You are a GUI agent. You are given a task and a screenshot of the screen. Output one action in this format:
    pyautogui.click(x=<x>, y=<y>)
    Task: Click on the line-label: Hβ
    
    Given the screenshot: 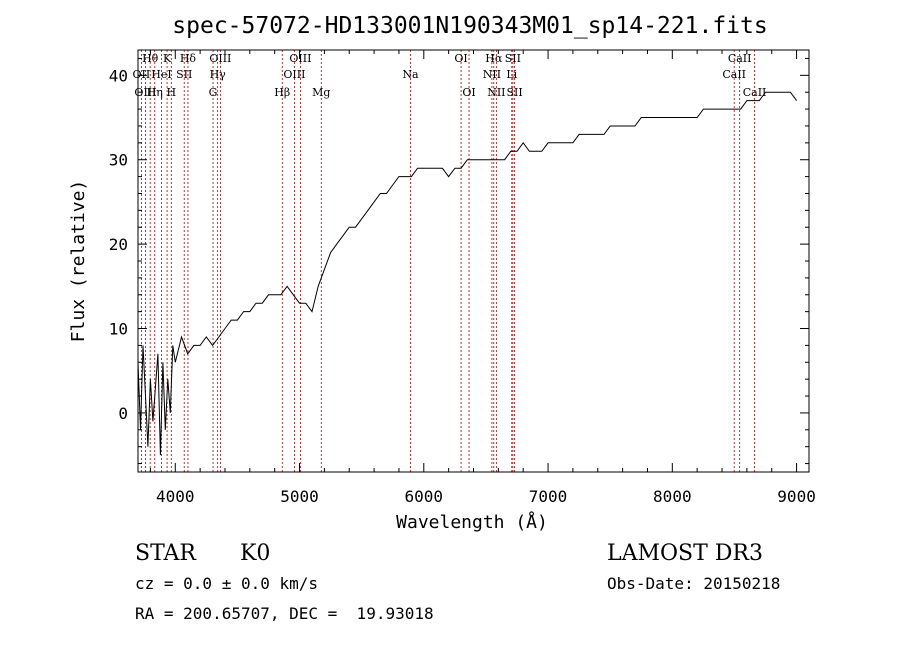 What is the action you would take?
    pyautogui.click(x=282, y=92)
    